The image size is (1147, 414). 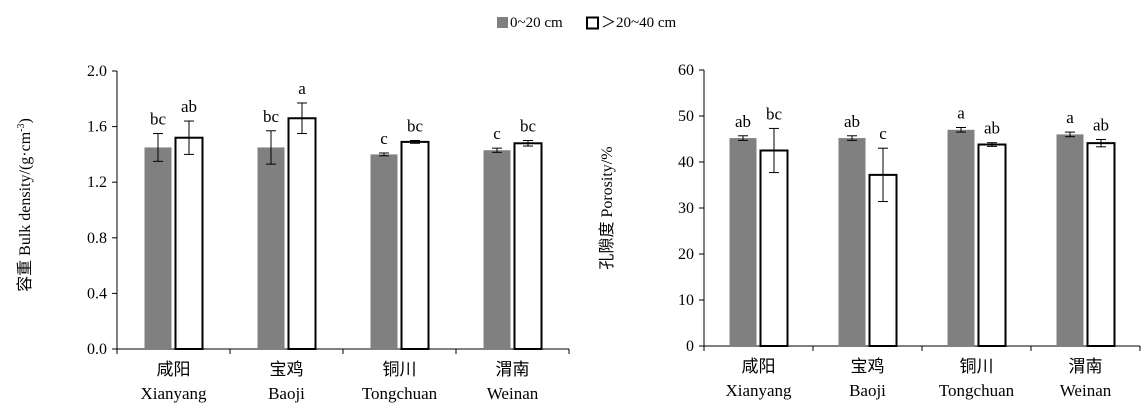 What do you see at coordinates (502, 22) in the screenshot?
I see `legend-swatch-filled` at bounding box center [502, 22].